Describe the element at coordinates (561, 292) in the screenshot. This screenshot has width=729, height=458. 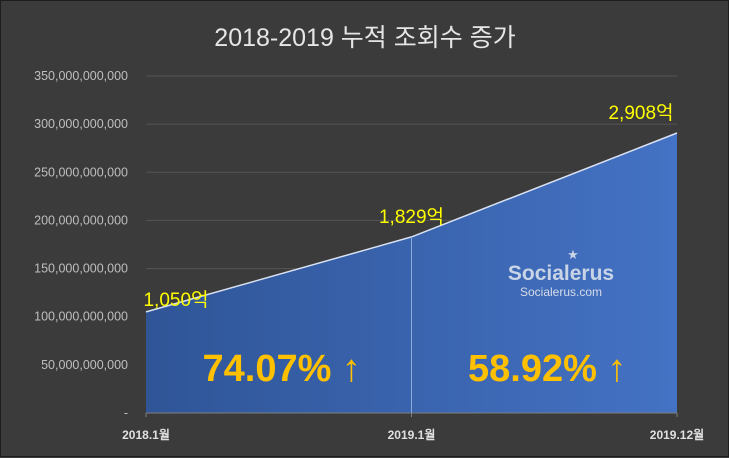
I see `watermark-url: Socialerus.com` at that location.